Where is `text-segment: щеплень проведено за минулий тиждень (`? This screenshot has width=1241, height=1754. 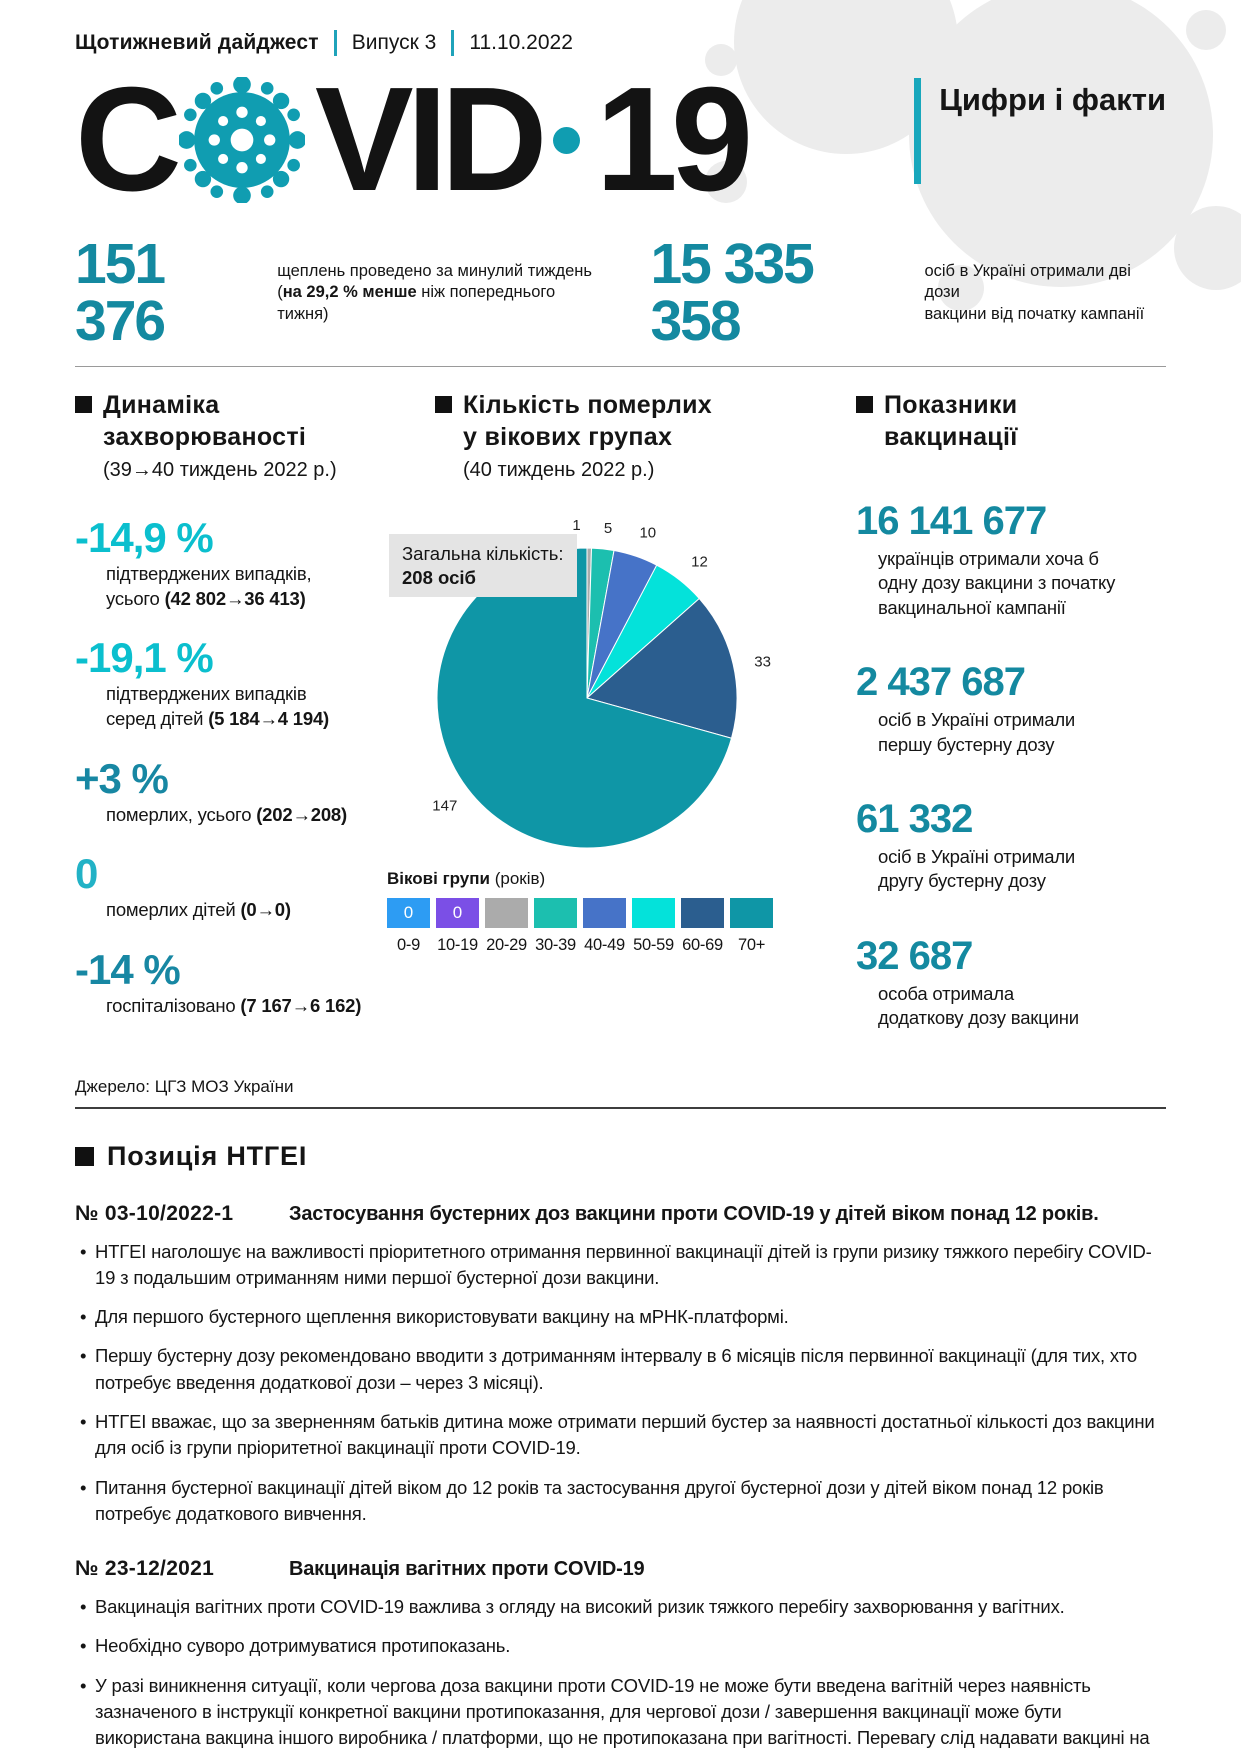 text-segment: щеплень проведено за минулий тиждень ( is located at coordinates (435, 281).